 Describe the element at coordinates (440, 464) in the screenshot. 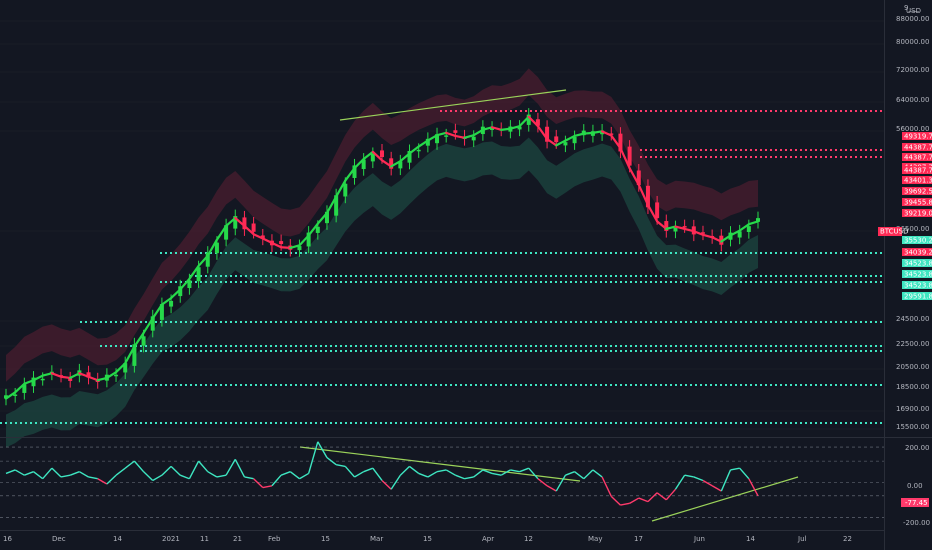

I see `oscillator-trendline-down` at that location.